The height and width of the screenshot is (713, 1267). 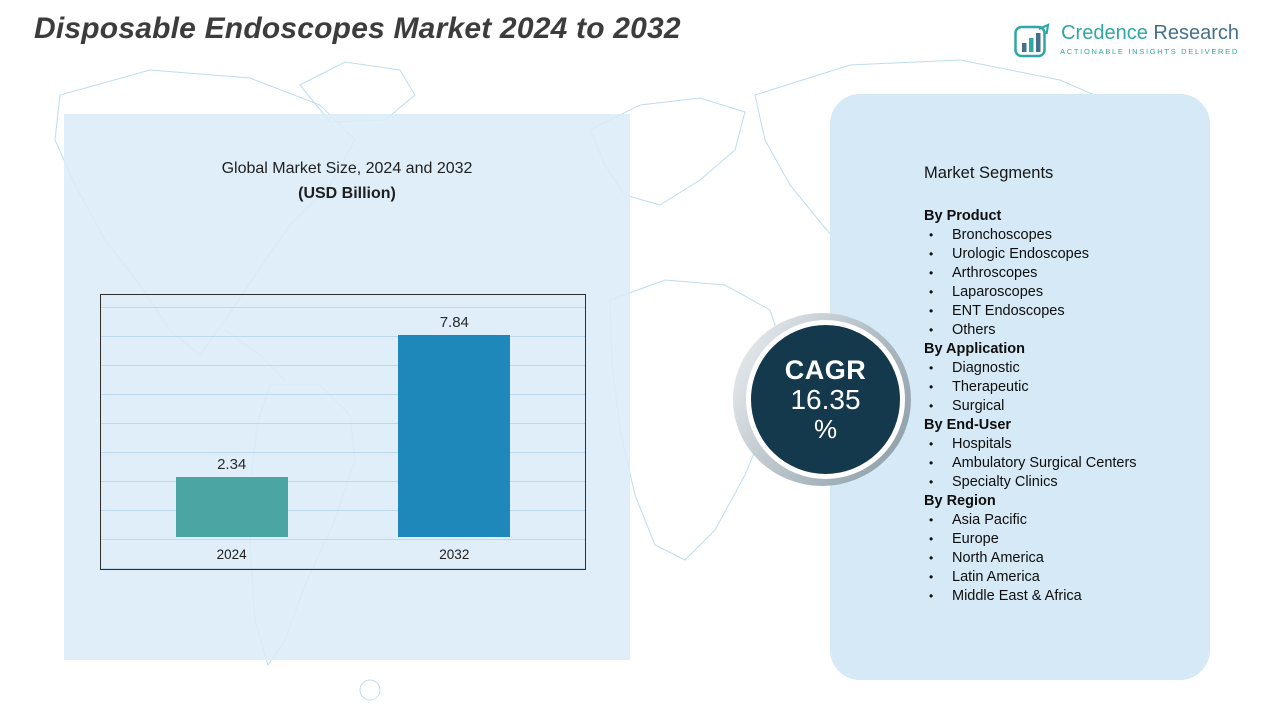 I want to click on cagr-percent-sign: %, so click(x=825, y=429).